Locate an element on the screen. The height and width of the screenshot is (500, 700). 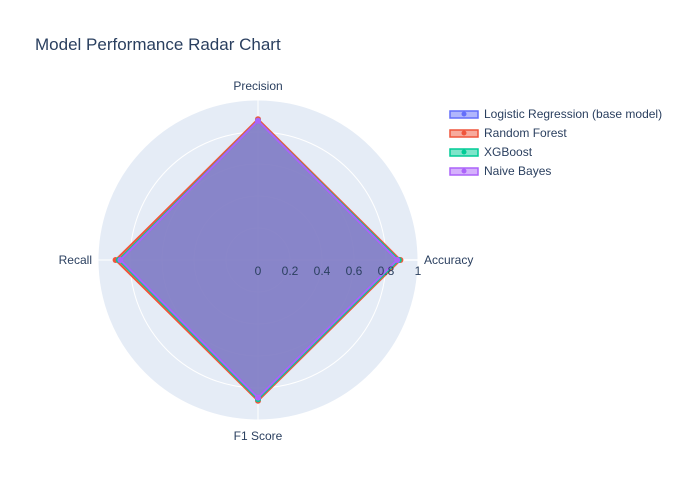
legend-item: Naive Bayes is located at coordinates (500, 171).